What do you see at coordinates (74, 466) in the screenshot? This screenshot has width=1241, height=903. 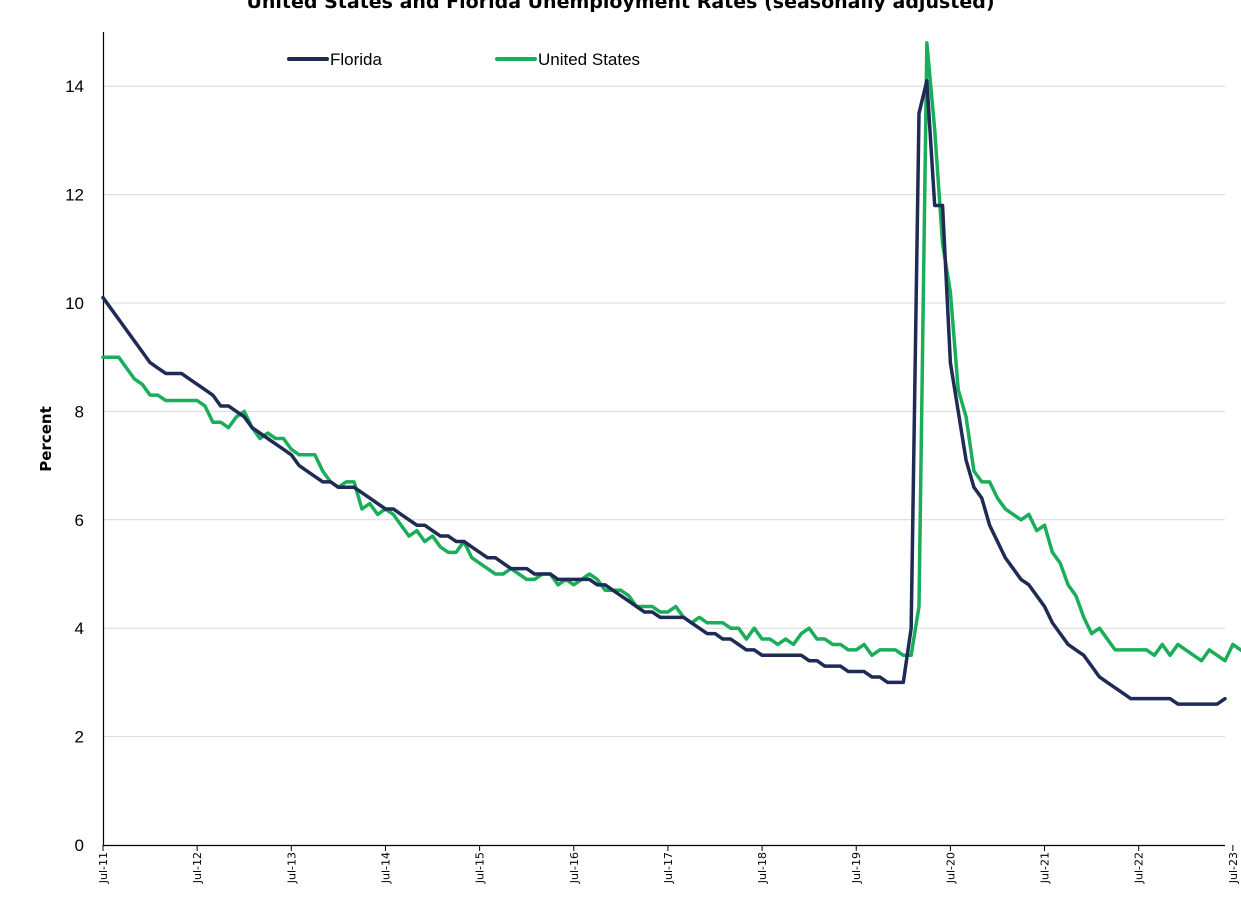 I see `y-tick-labels: 0 2 4 6 8 10 12 14` at bounding box center [74, 466].